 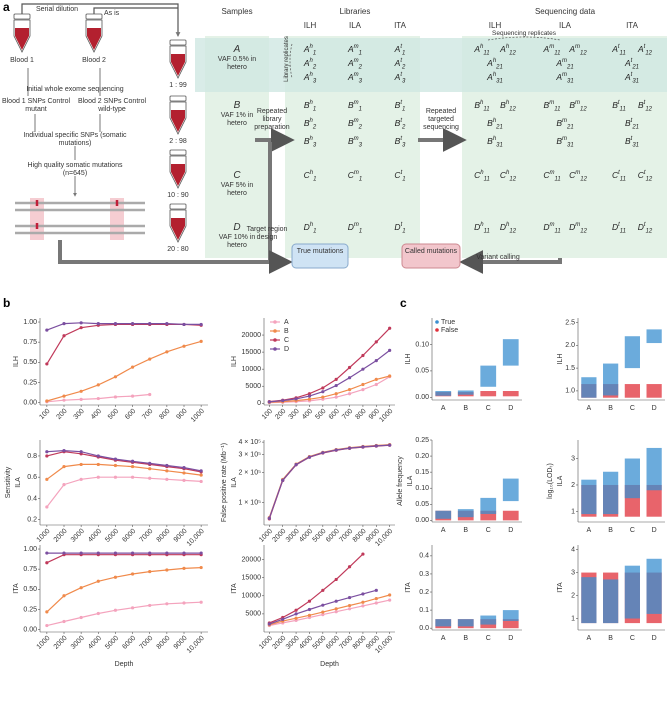 What do you see at coordinates (570, 368) in the screenshot?
I see `y-tick-label: 1.5` at bounding box center [570, 368].